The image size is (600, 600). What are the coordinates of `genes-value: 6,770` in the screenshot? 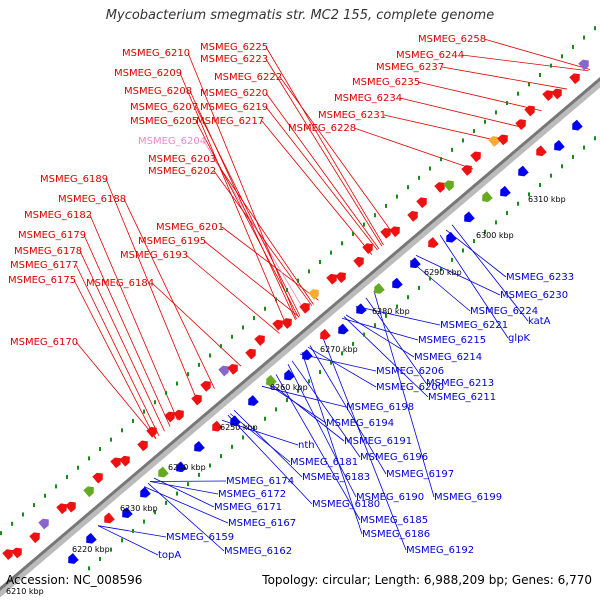 It's located at (574, 580).